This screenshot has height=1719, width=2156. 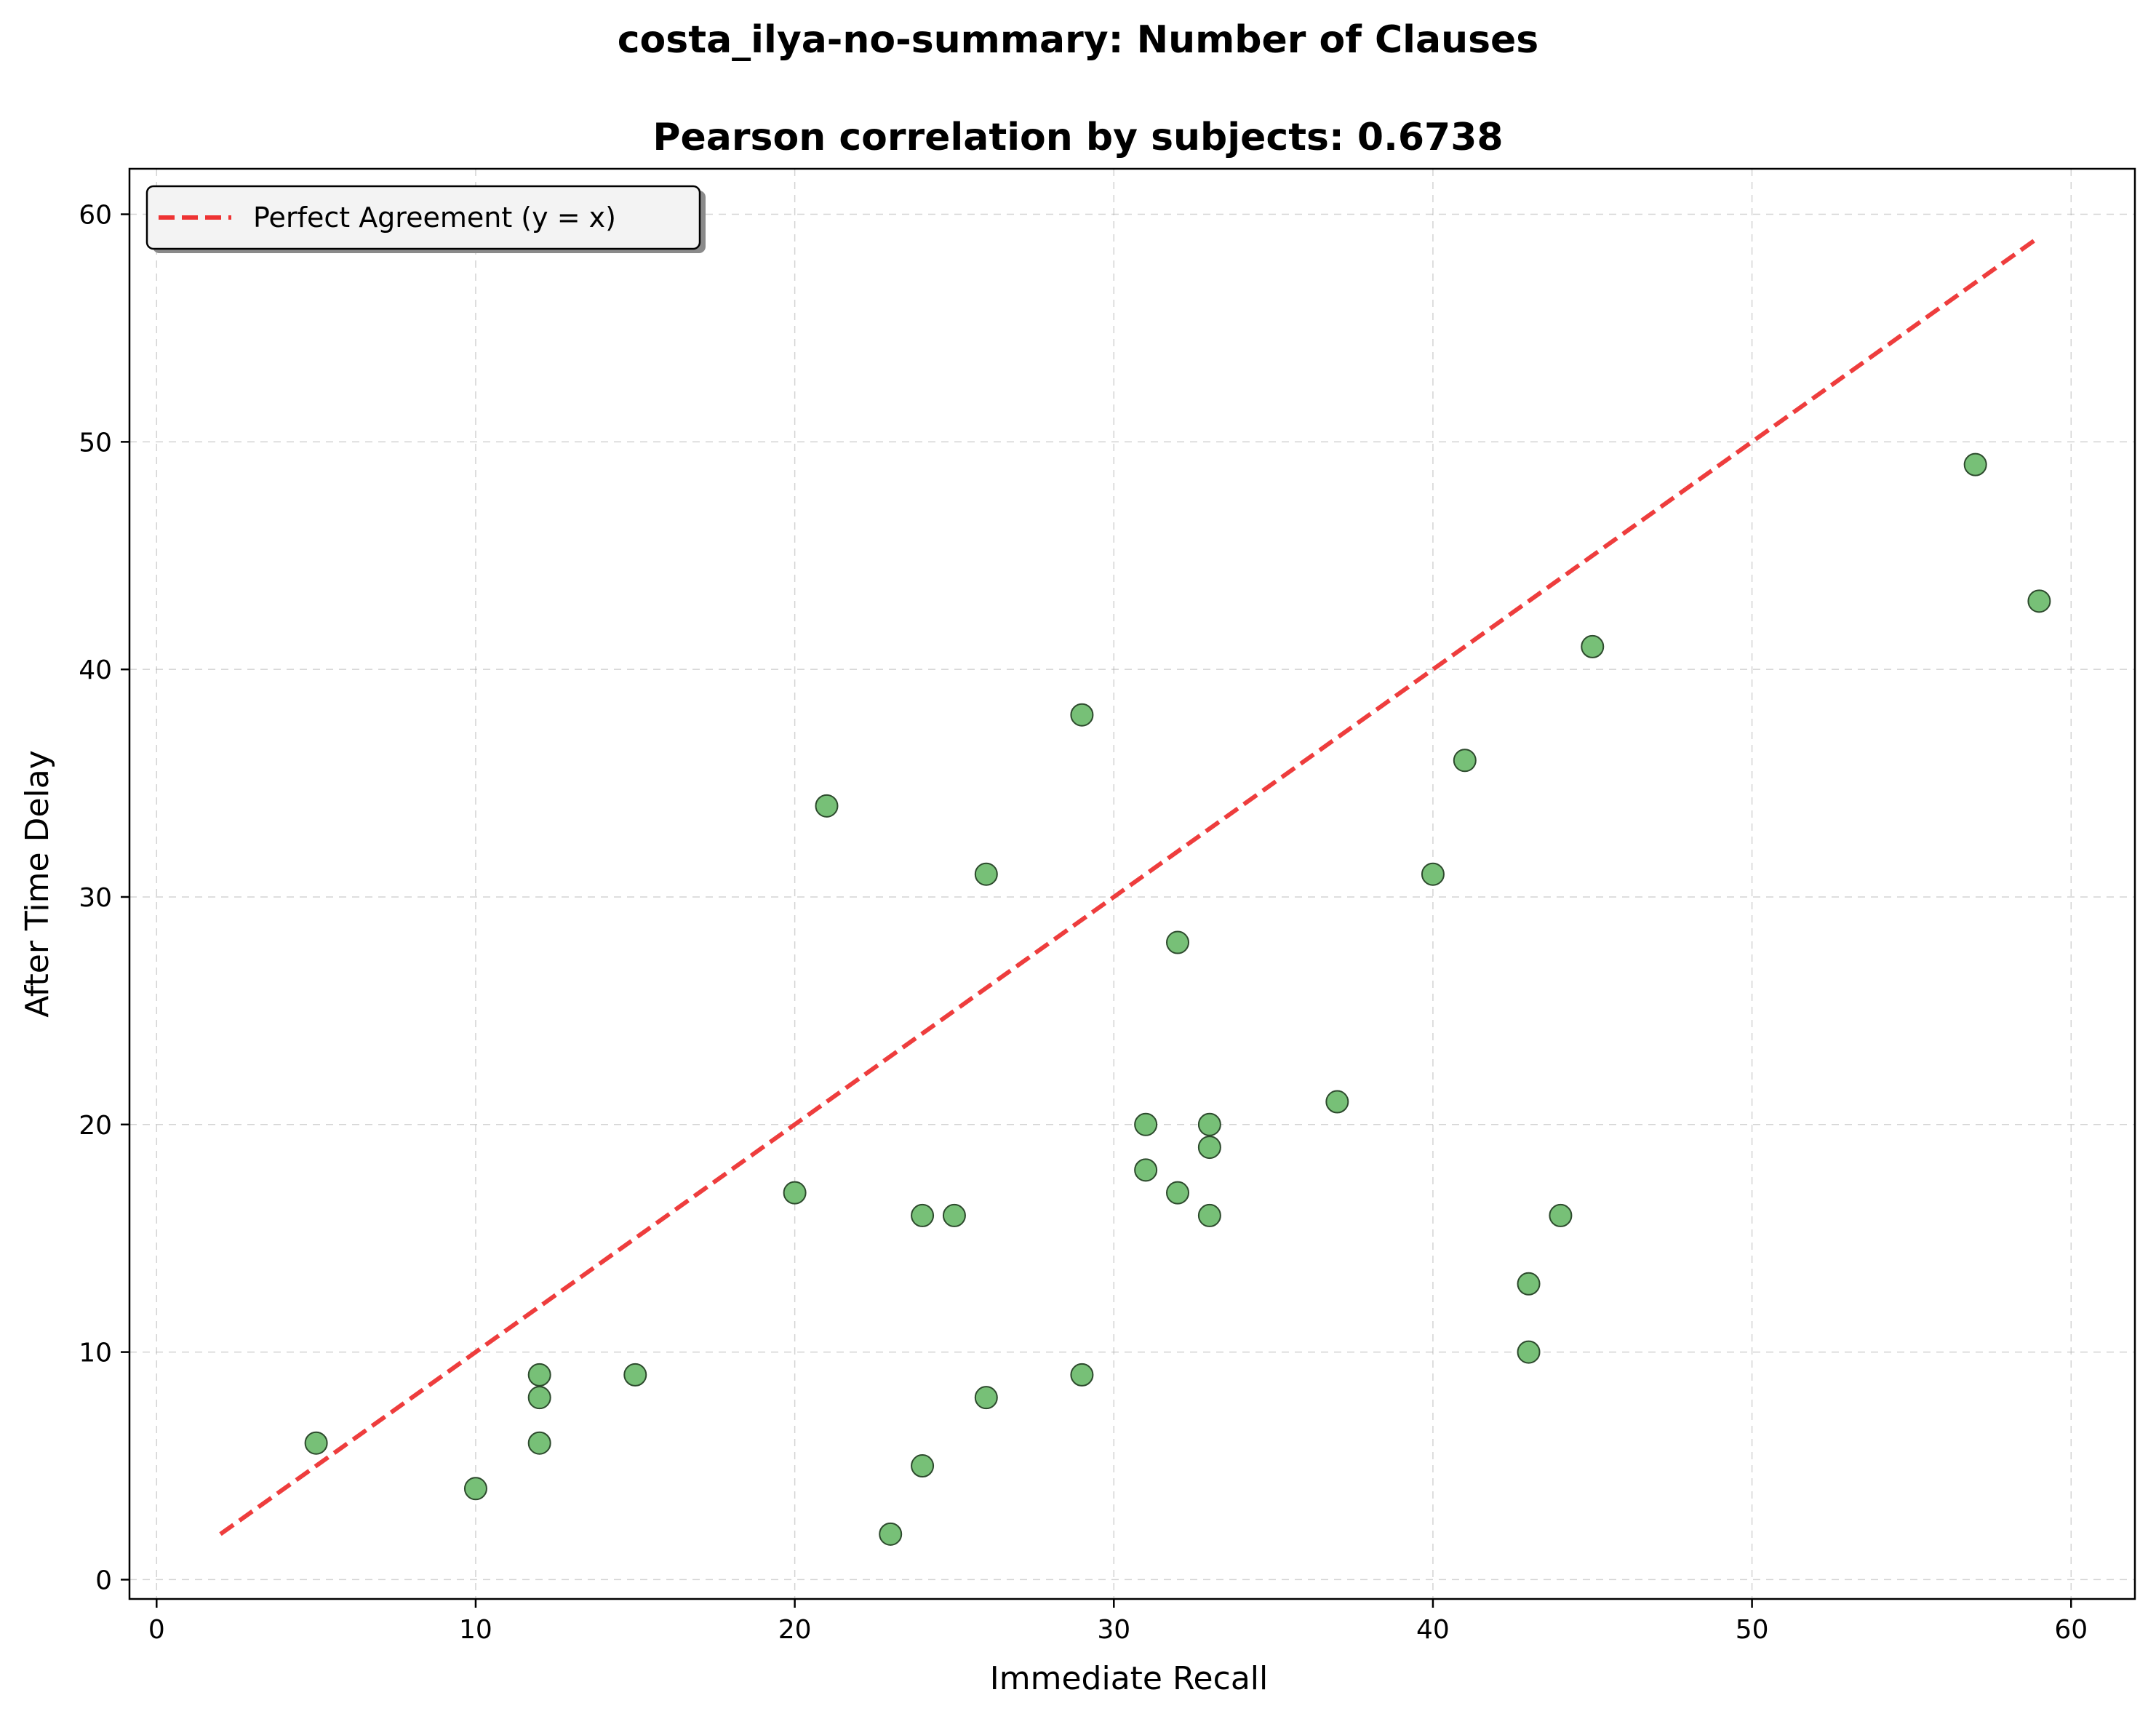 What do you see at coordinates (96, 898) in the screenshot?
I see `y-tick-label: 30` at bounding box center [96, 898].